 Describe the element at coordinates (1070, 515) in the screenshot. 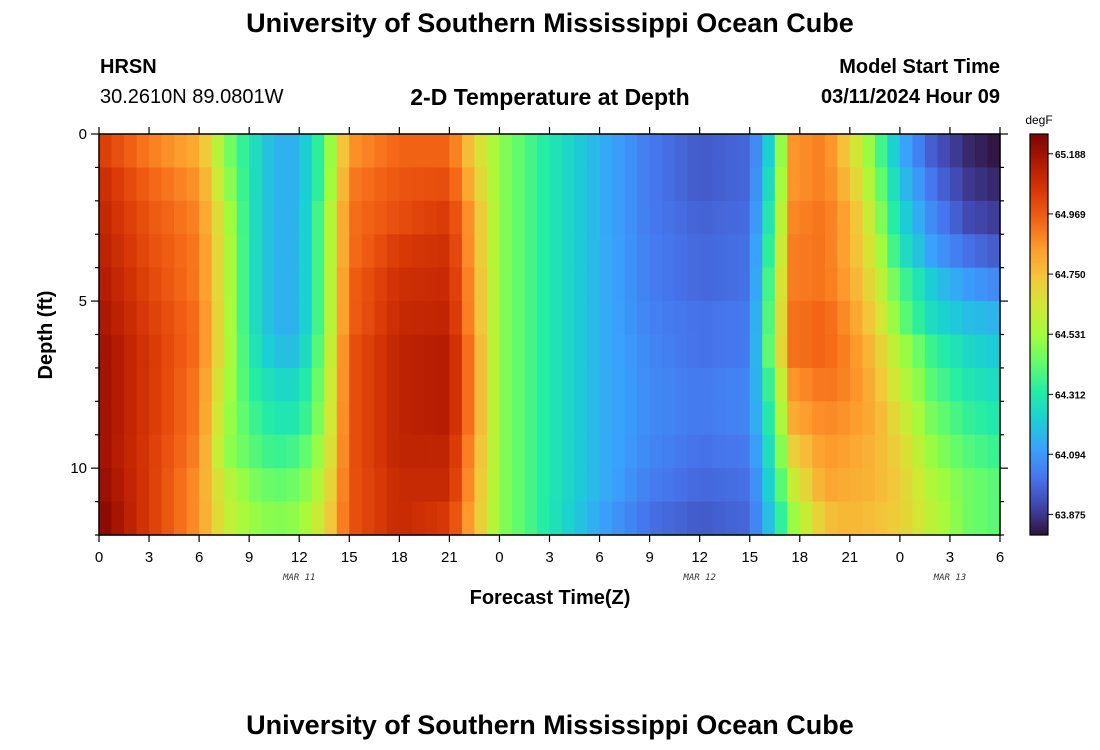

I see `colorbar-tick-label: 63.875` at that location.